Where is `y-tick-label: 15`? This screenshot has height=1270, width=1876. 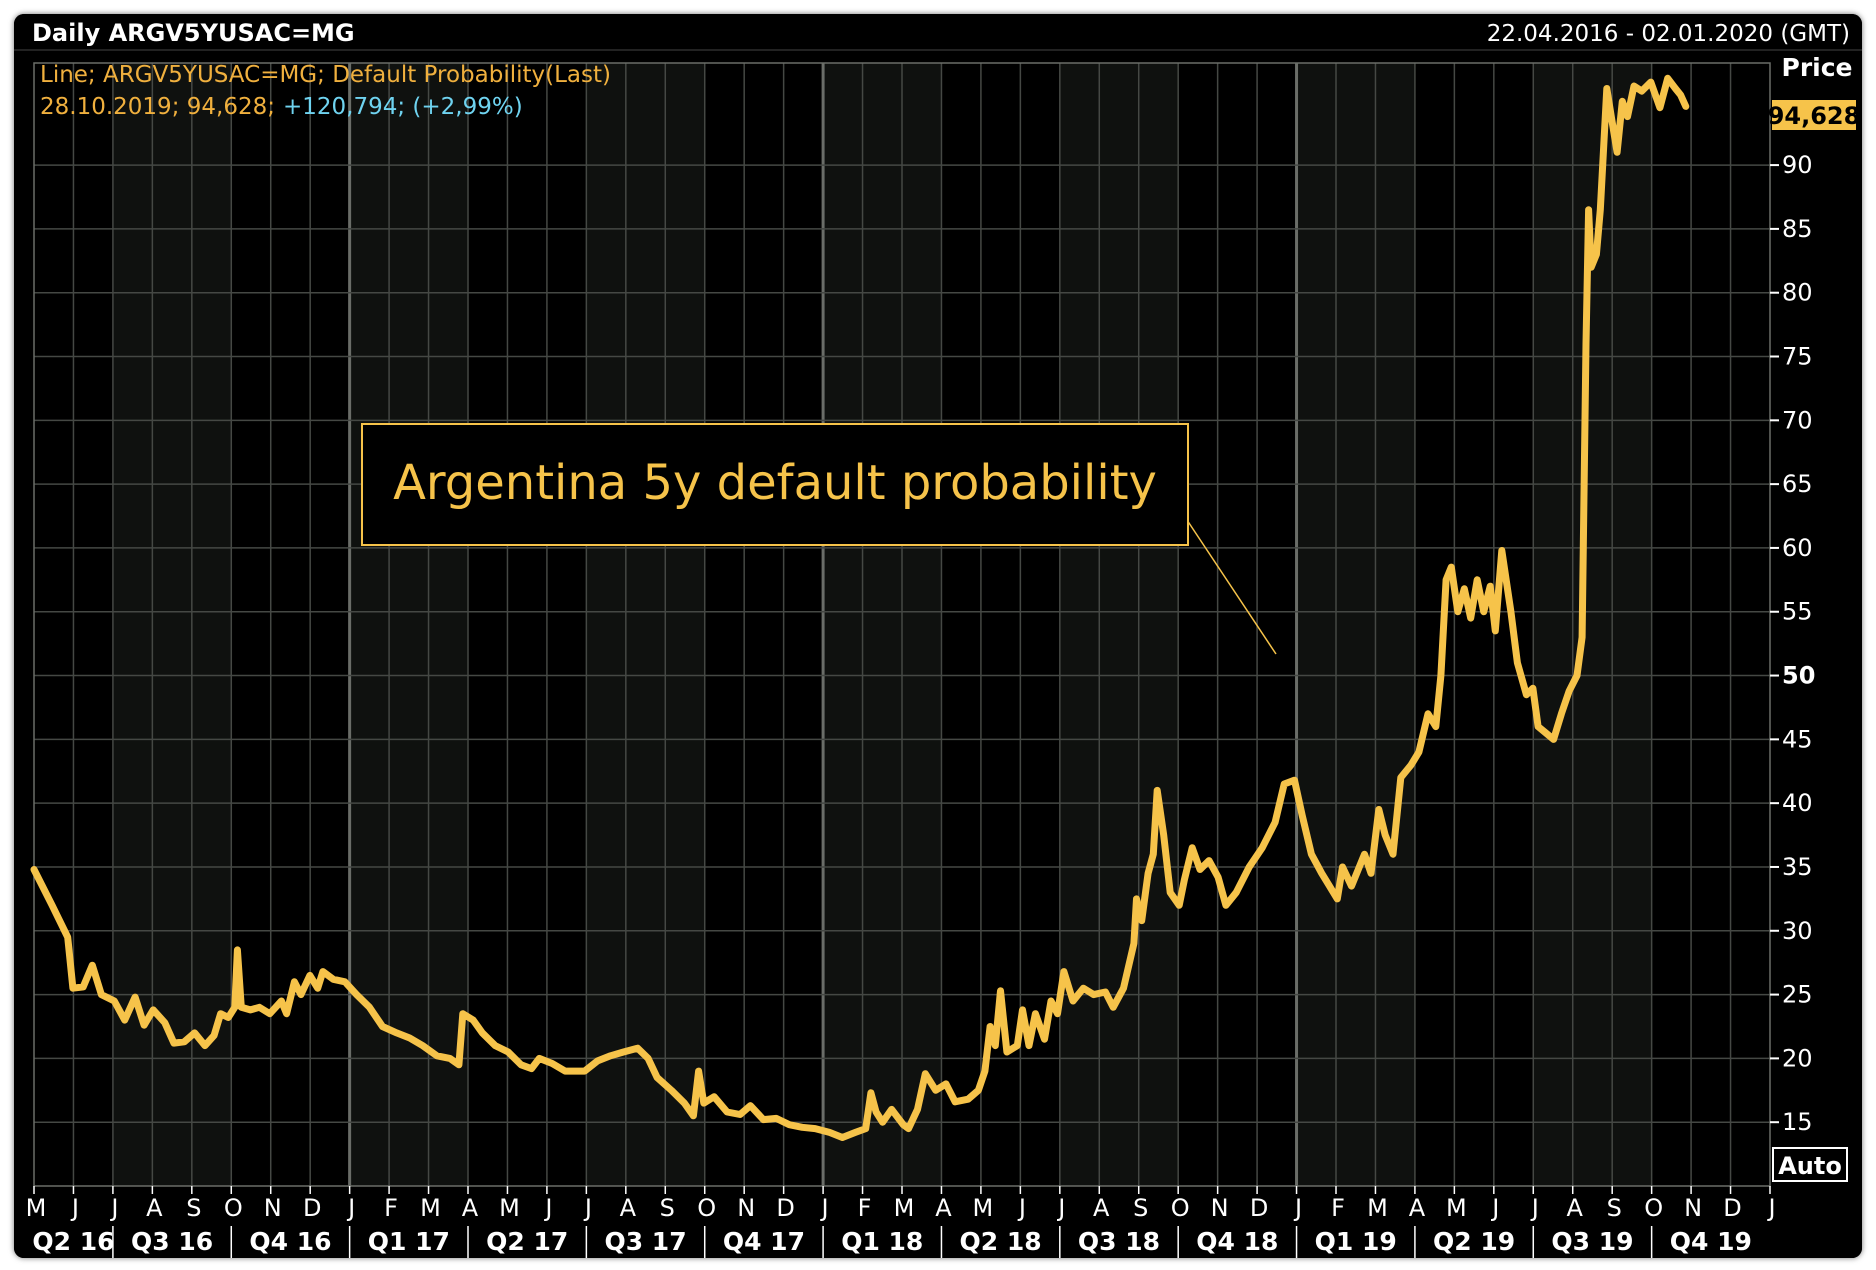 y-tick-label: 15 is located at coordinates (1797, 1122).